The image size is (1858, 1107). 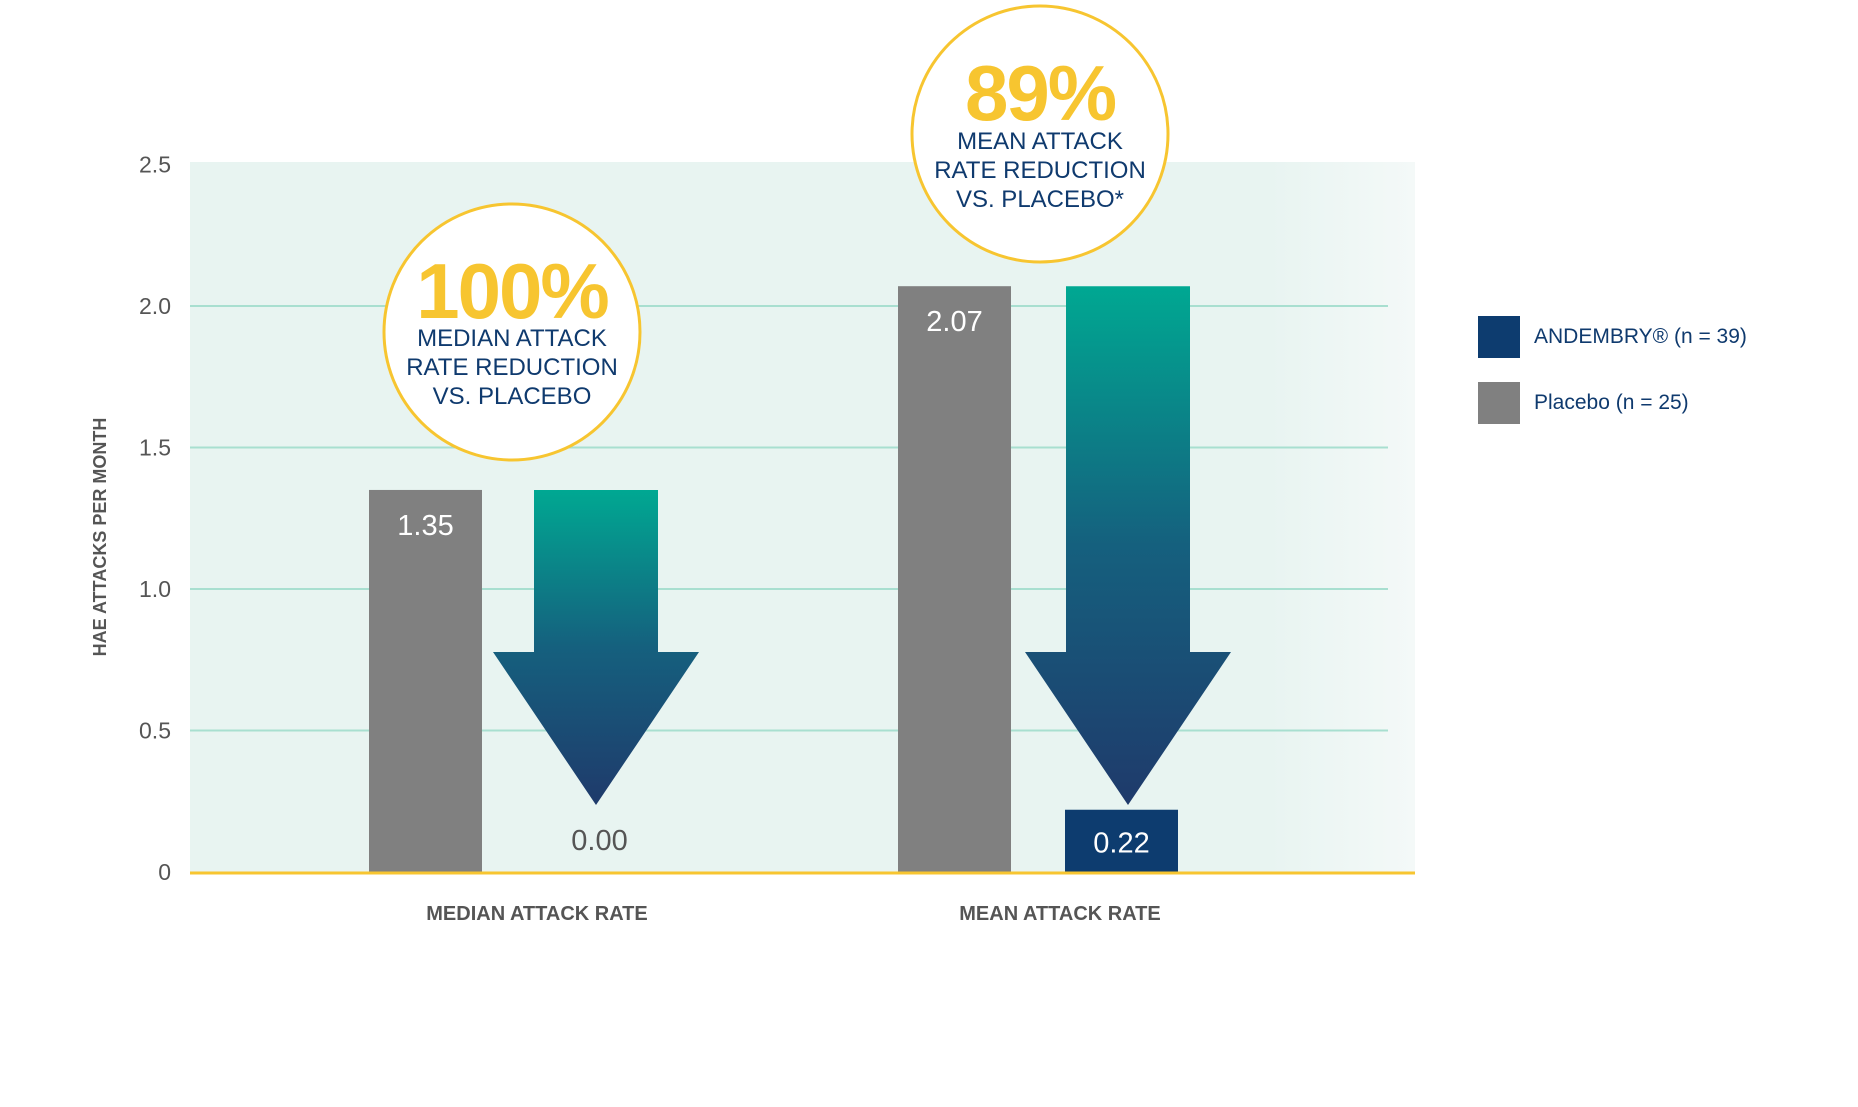 What do you see at coordinates (1040, 93) in the screenshot?
I see `callout-percent: 89%` at bounding box center [1040, 93].